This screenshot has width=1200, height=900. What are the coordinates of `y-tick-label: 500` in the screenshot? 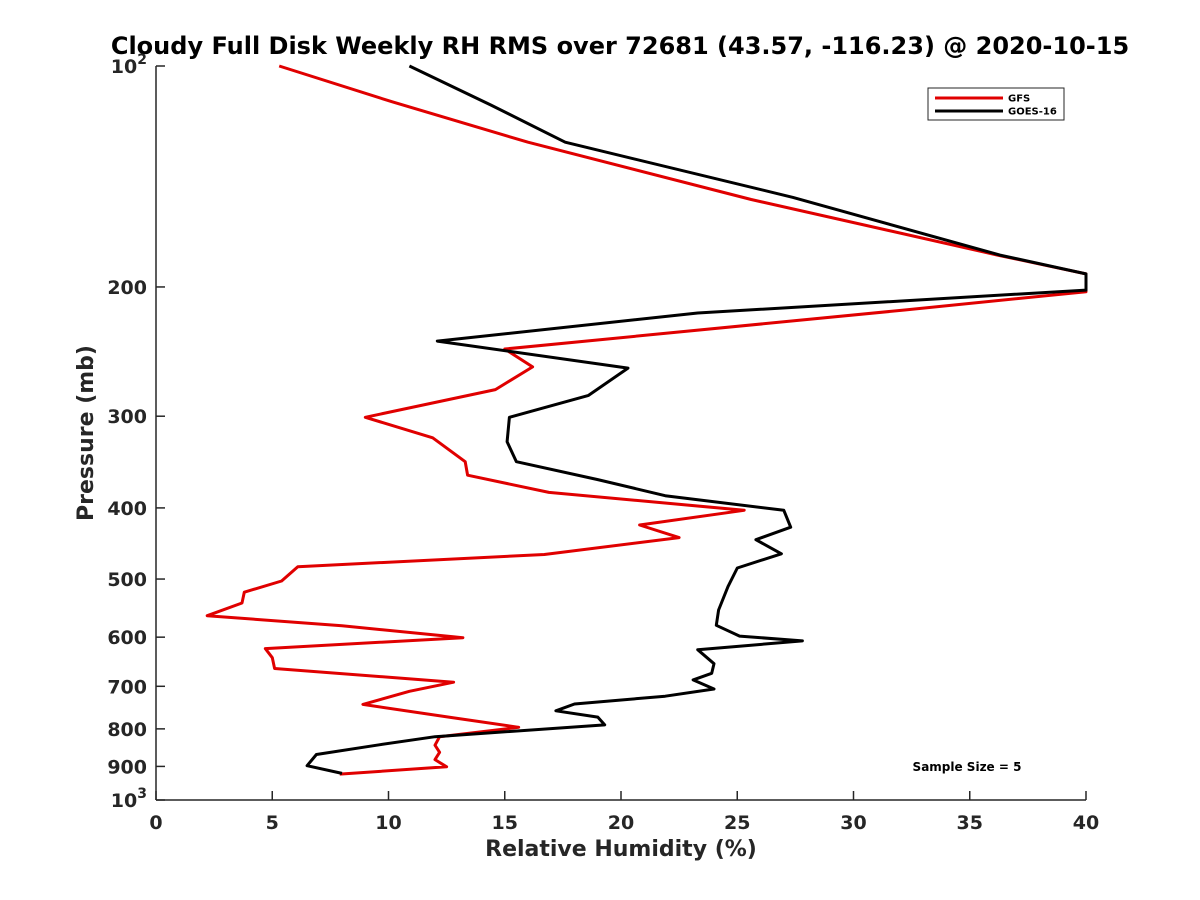 It's located at (127, 580).